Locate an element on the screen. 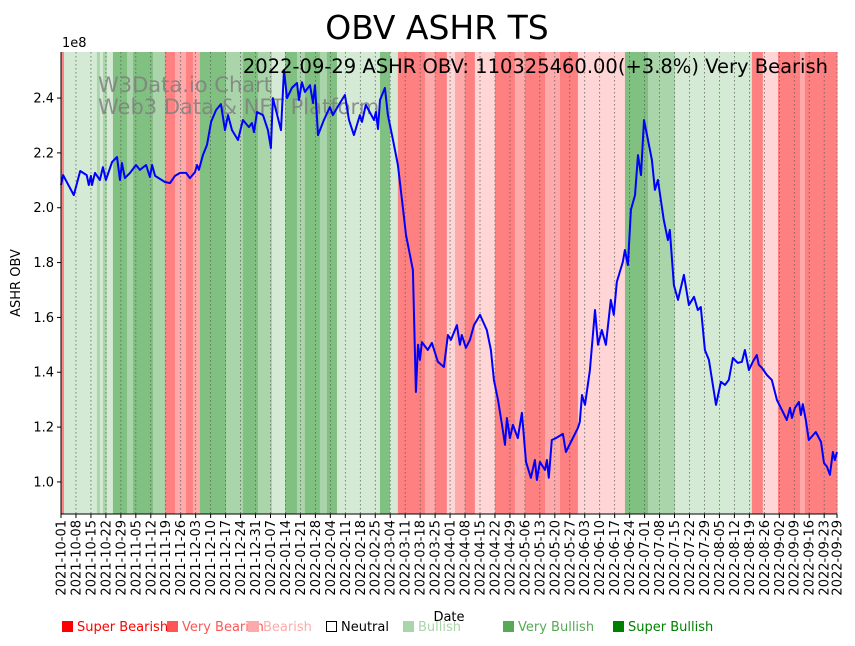 The width and height of the screenshot is (855, 646). y-scale-label: 1e8 is located at coordinates (74, 43).